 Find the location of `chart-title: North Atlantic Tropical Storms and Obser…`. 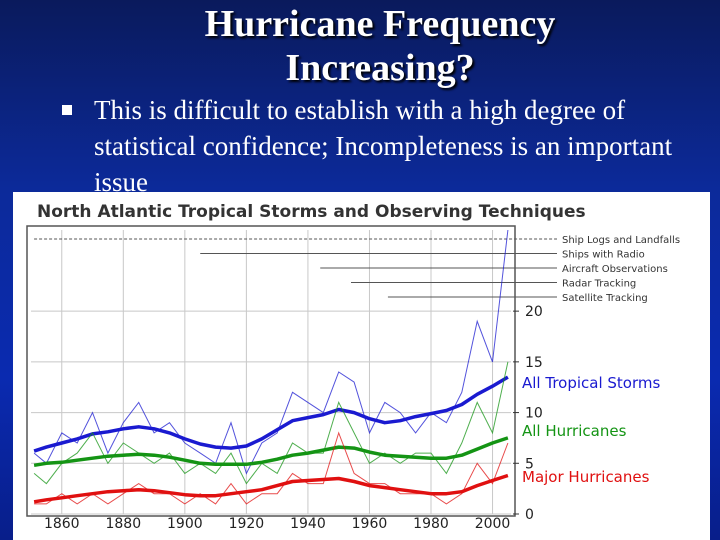

chart-title: North Atlantic Tropical Storms and Obser… is located at coordinates (311, 212).